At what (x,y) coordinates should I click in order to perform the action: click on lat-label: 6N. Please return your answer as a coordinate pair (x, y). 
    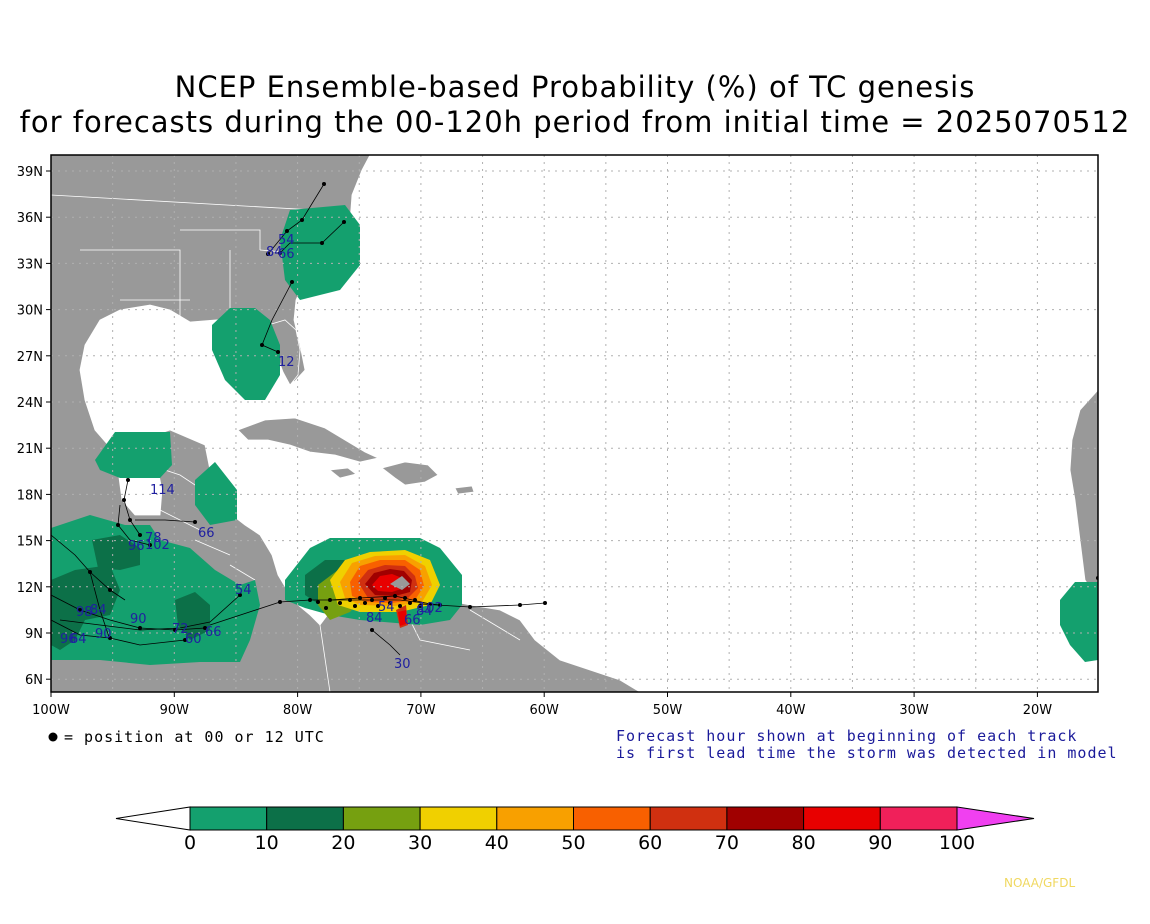
    Looking at the image, I should click on (34, 680).